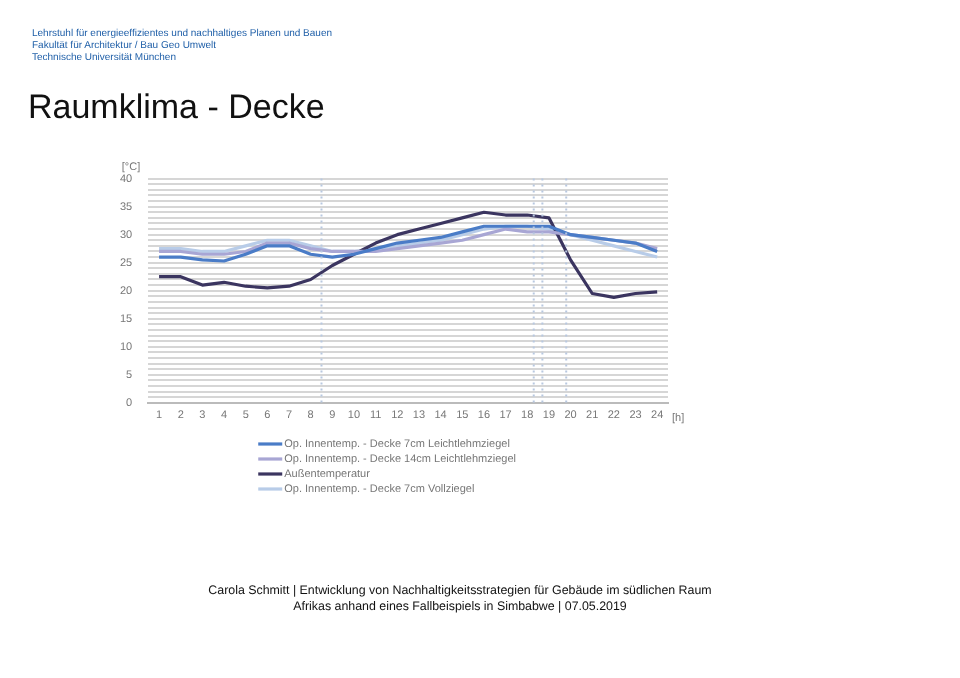 This screenshot has width=960, height=678. What do you see at coordinates (176, 108) in the screenshot?
I see `chart-title: Raumklima - Decke` at bounding box center [176, 108].